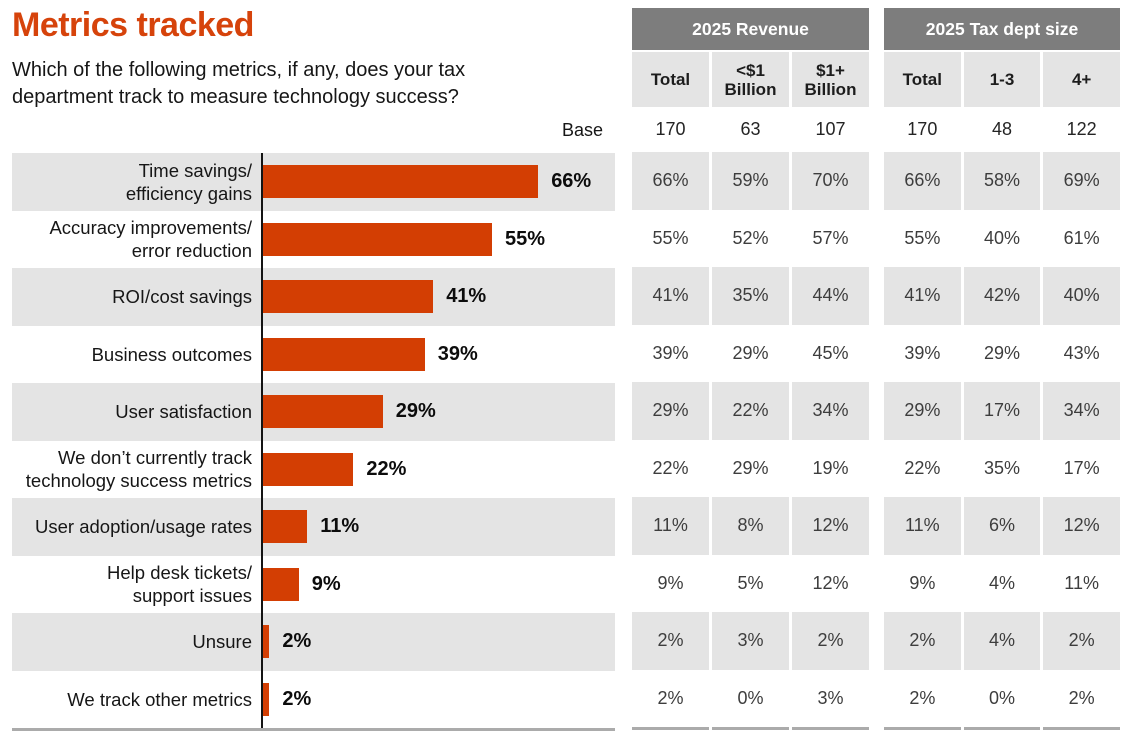  I want to click on chart-row: User adoption/usage rates 11%, so click(313, 527).